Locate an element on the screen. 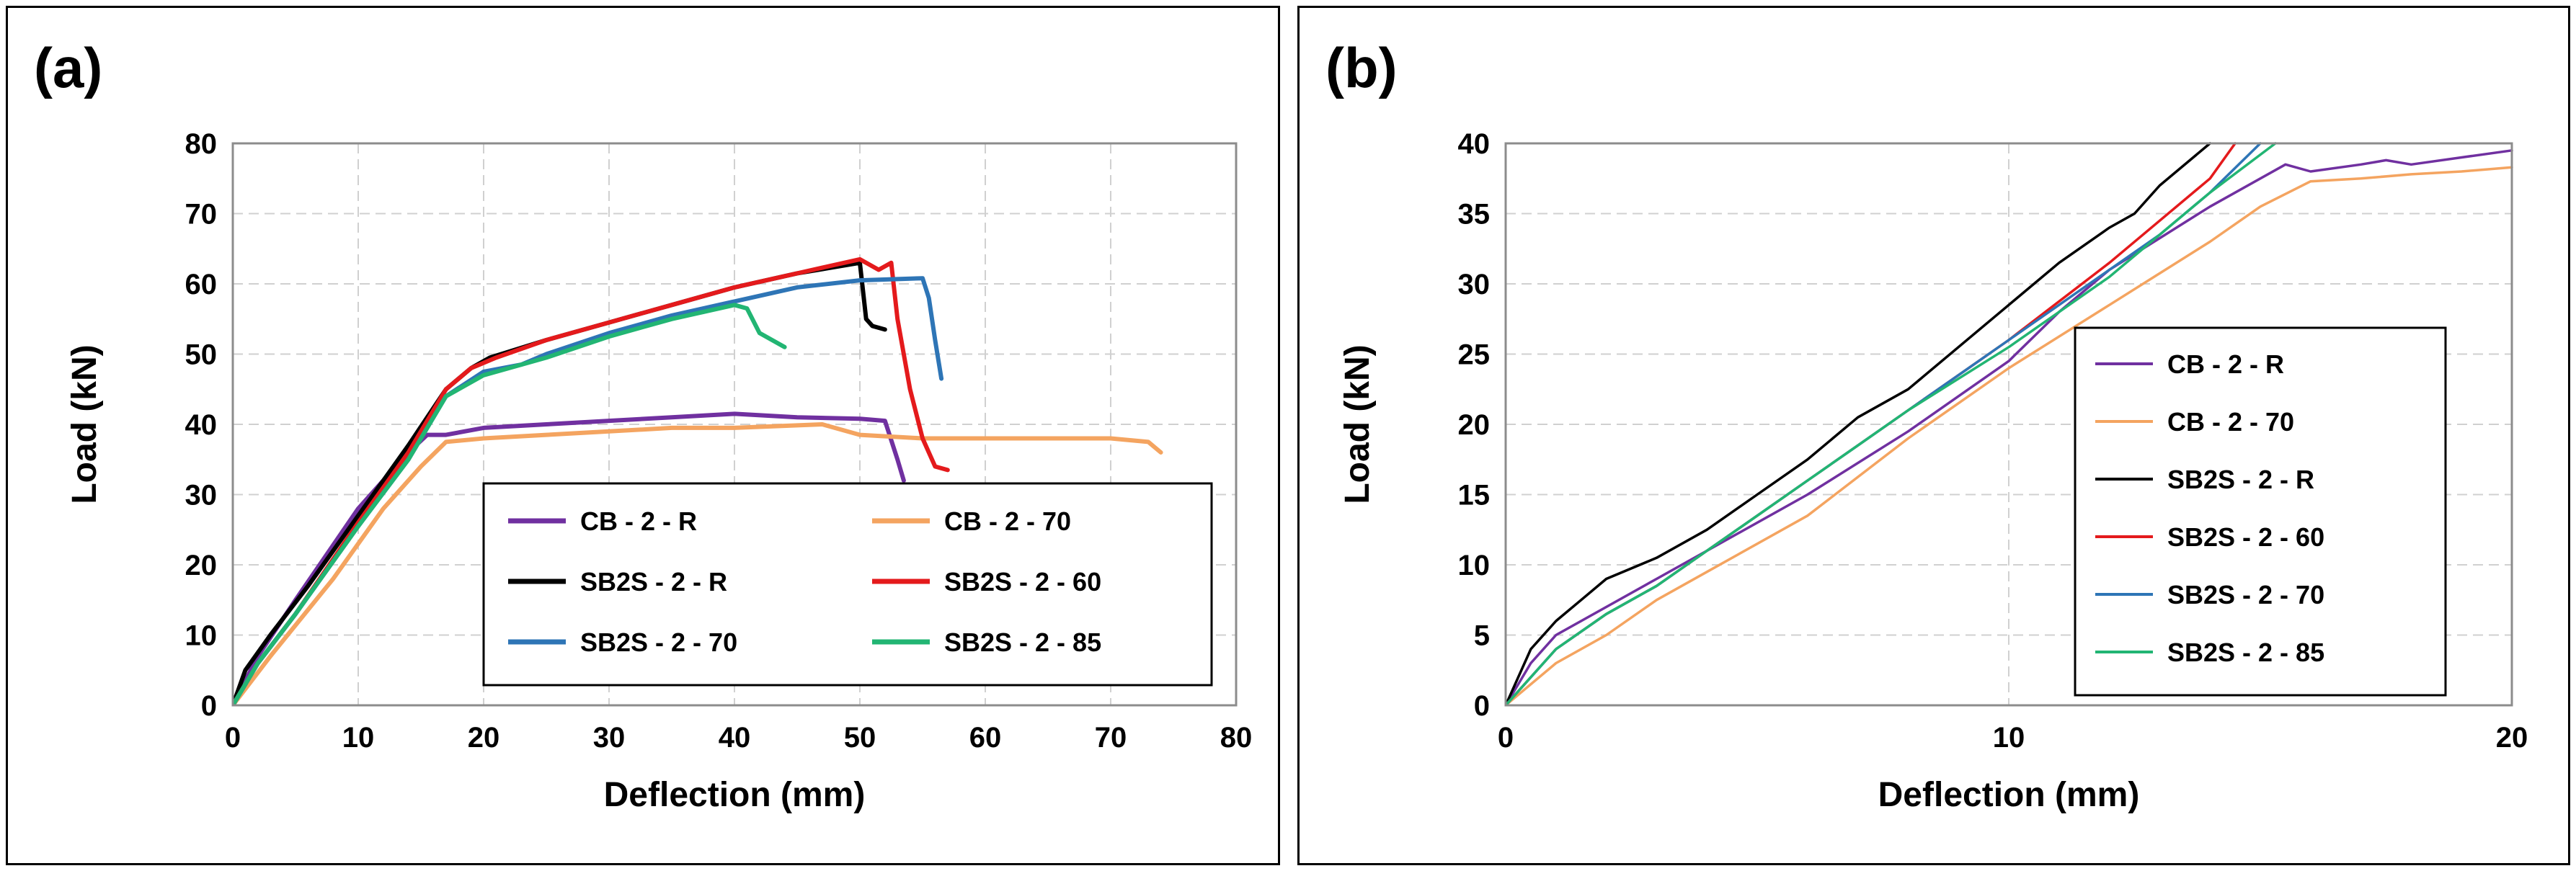  y-tick-label: 70 is located at coordinates (201, 215).